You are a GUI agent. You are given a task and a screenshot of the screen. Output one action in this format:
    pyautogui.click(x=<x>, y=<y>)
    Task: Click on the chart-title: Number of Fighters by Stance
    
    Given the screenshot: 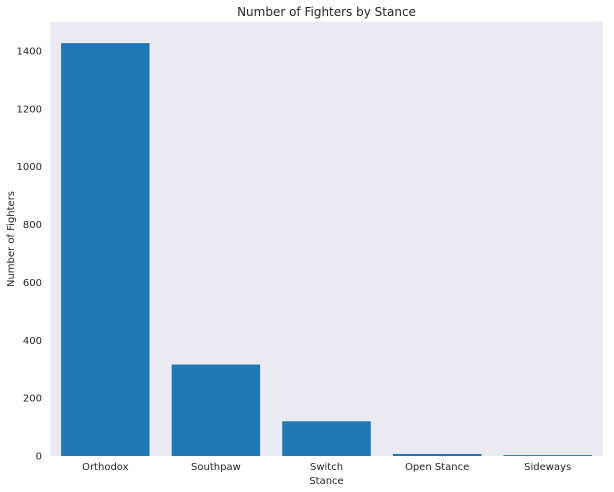 What is the action you would take?
    pyautogui.click(x=326, y=12)
    